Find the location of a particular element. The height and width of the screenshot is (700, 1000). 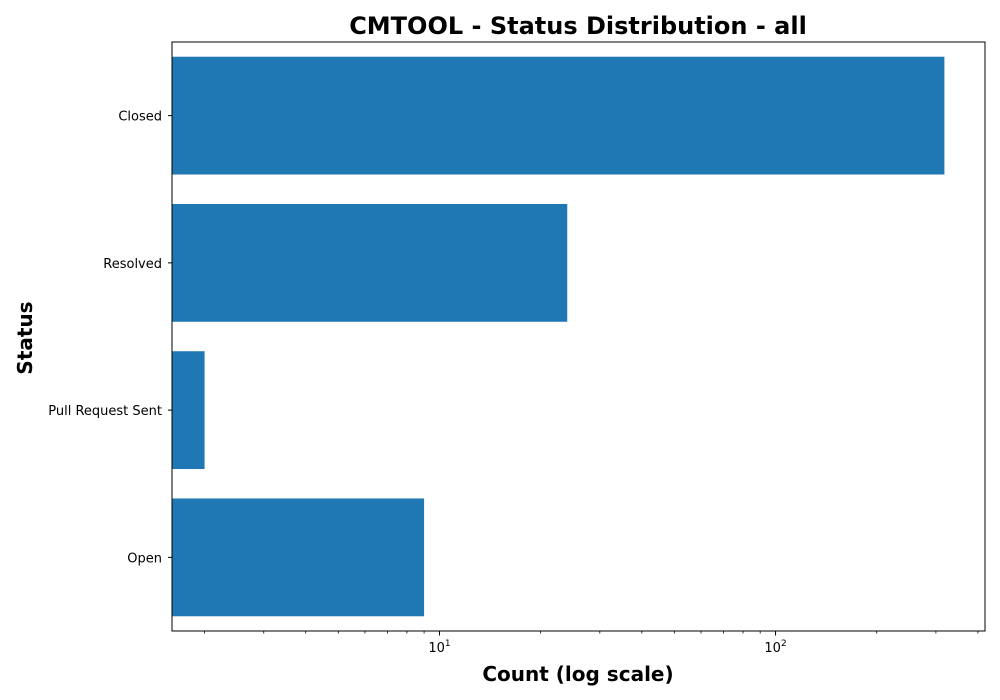

y-tick-label: Resolved is located at coordinates (132, 264).